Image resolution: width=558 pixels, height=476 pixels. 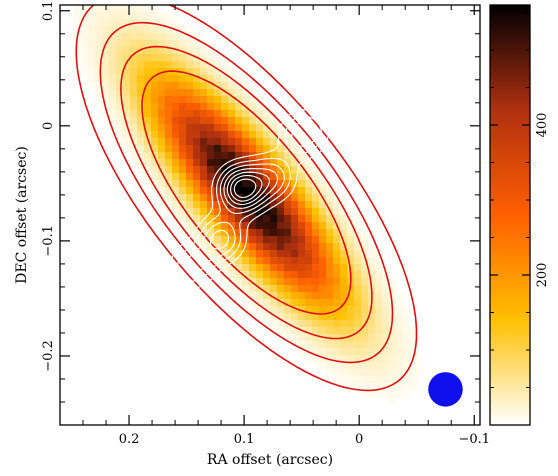 What do you see at coordinates (474, 439) in the screenshot?
I see `x-tick-label: −0.1` at bounding box center [474, 439].